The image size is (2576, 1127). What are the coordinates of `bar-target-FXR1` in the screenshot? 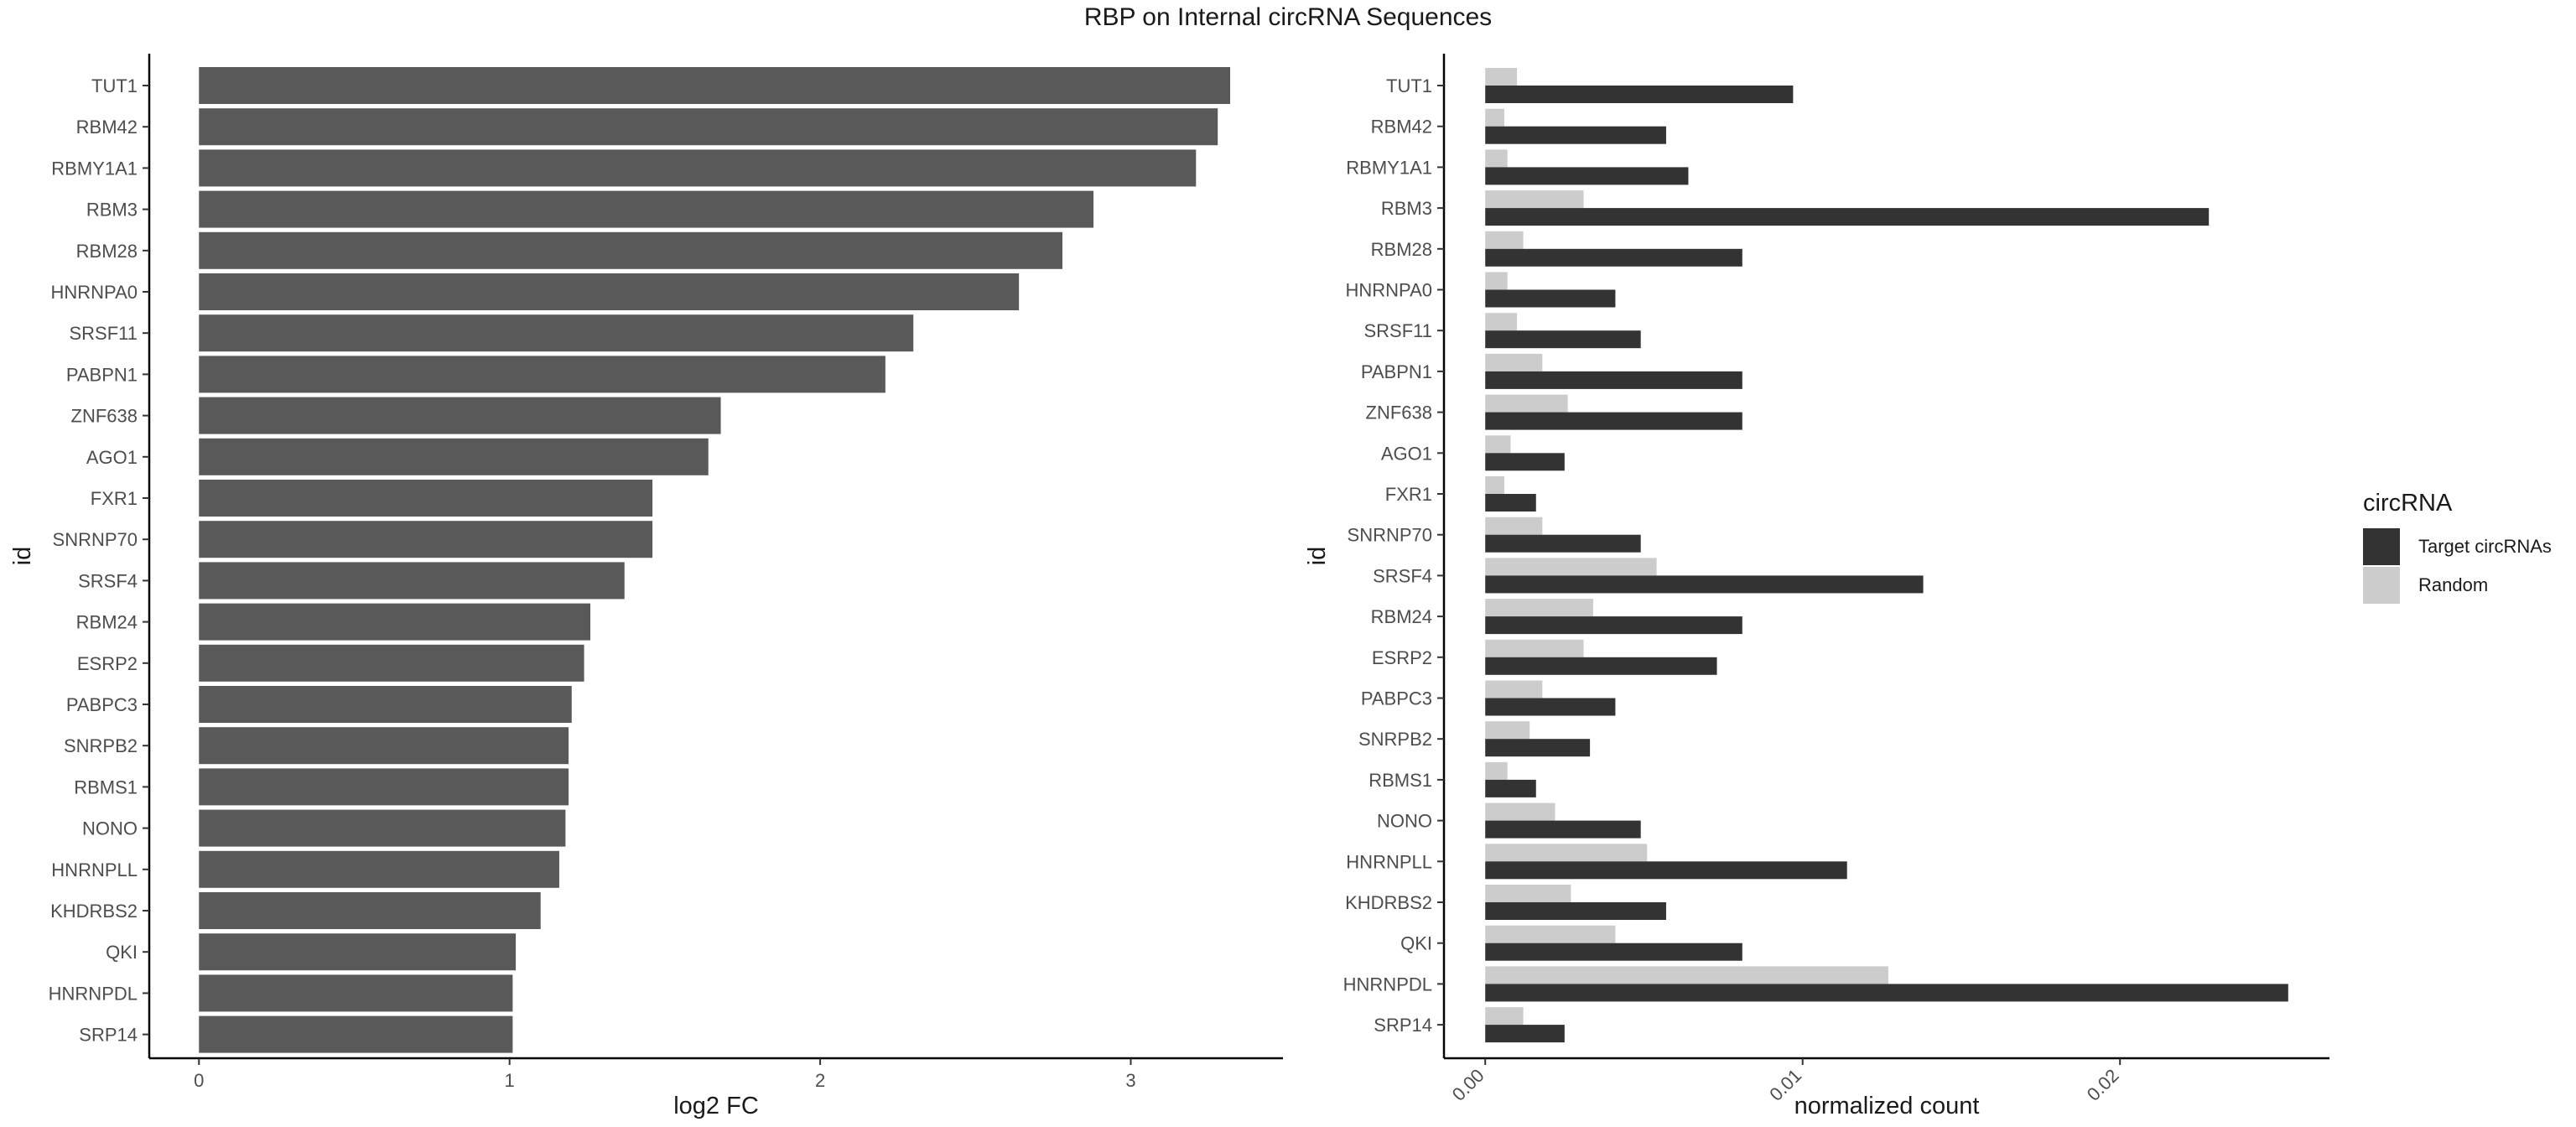 It's located at (1510, 503).